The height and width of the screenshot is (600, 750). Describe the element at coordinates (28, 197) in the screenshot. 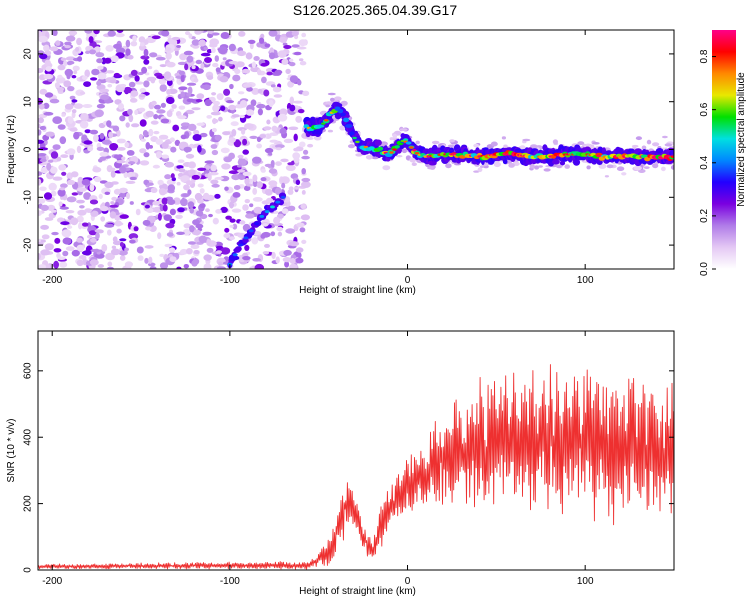

I see `spectrogram-ytick-label: -10` at that location.